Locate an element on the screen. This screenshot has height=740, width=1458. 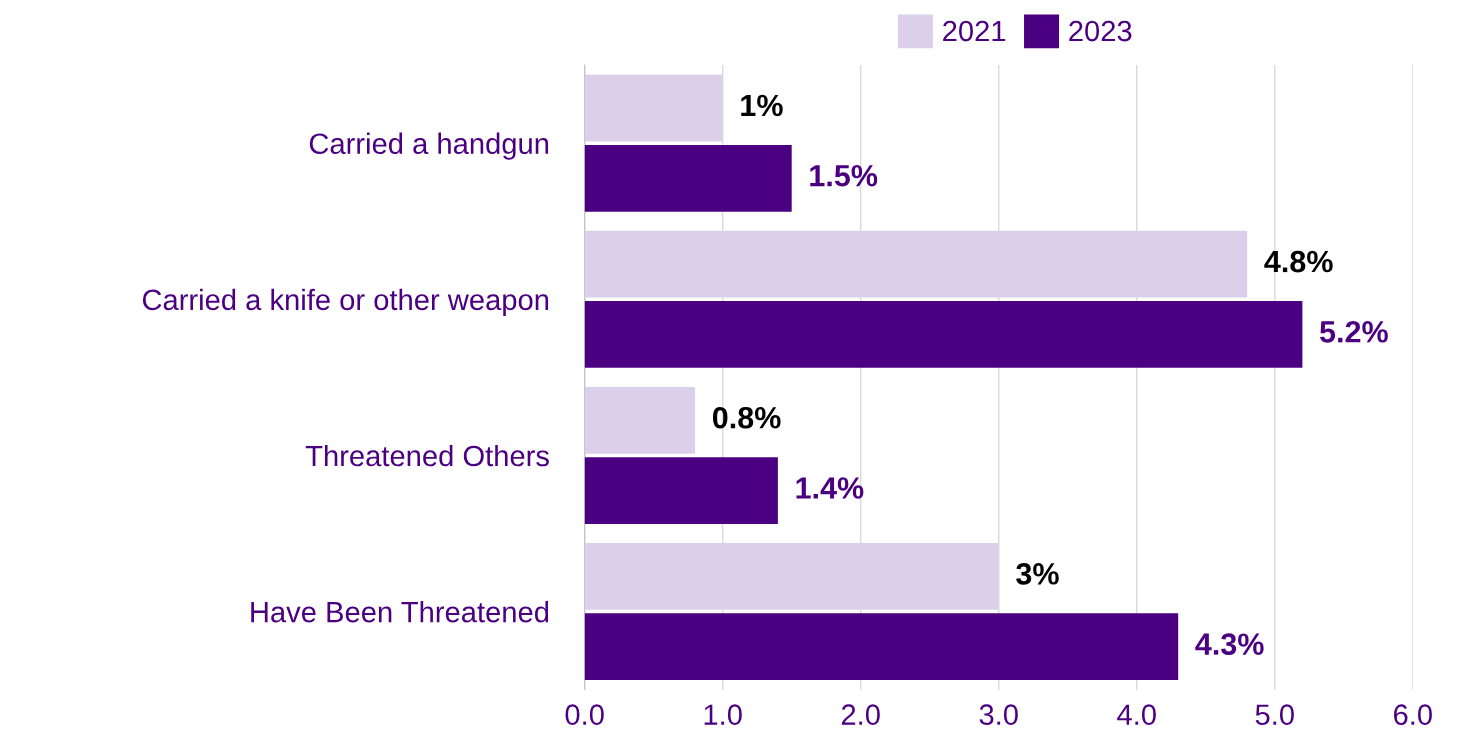
x-tick-label: 6.0 is located at coordinates (1413, 714).